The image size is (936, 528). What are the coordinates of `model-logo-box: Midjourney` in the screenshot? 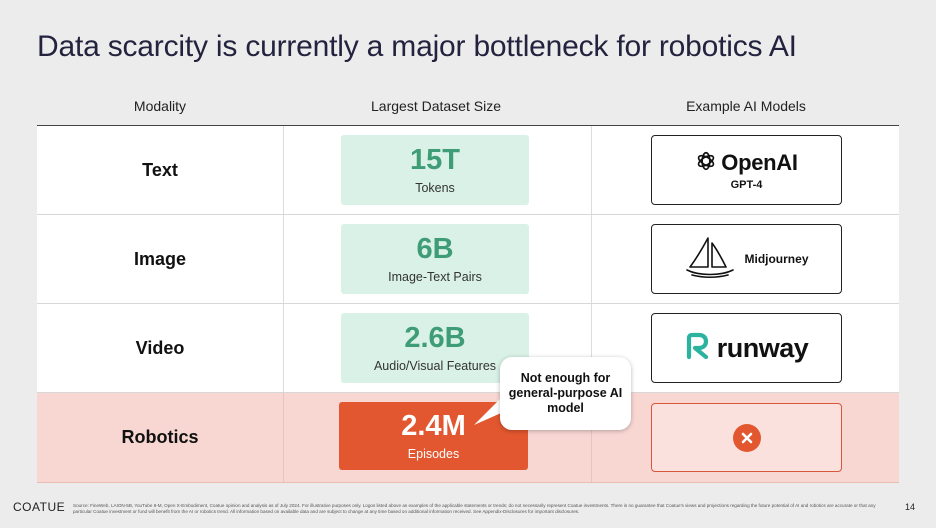 It's located at (746, 259).